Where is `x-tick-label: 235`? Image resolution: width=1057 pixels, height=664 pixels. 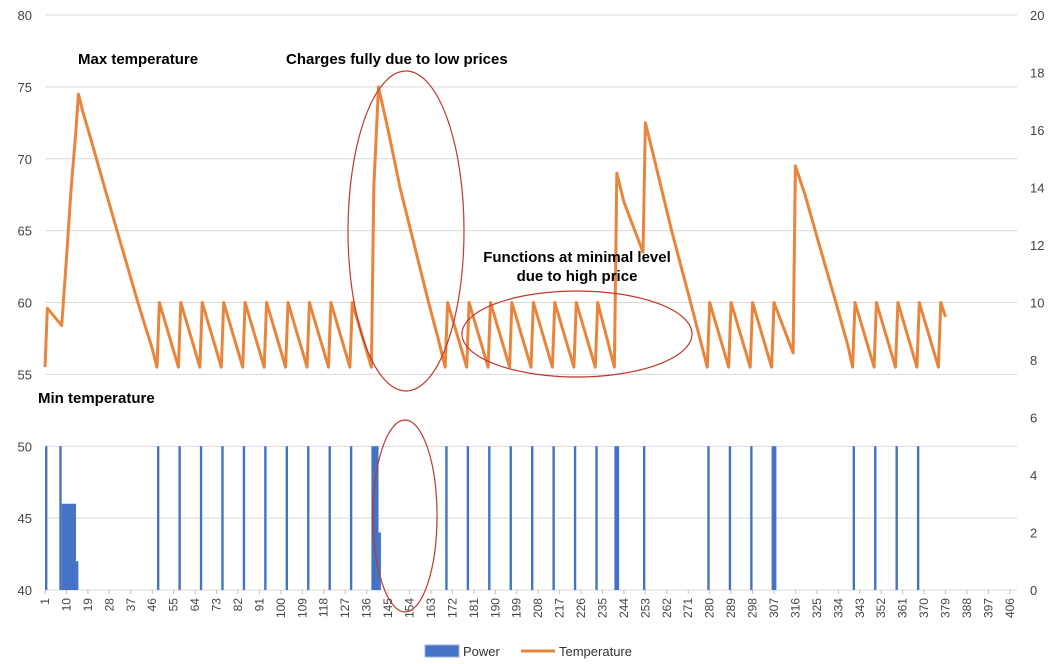 x-tick-label: 235 is located at coordinates (602, 608).